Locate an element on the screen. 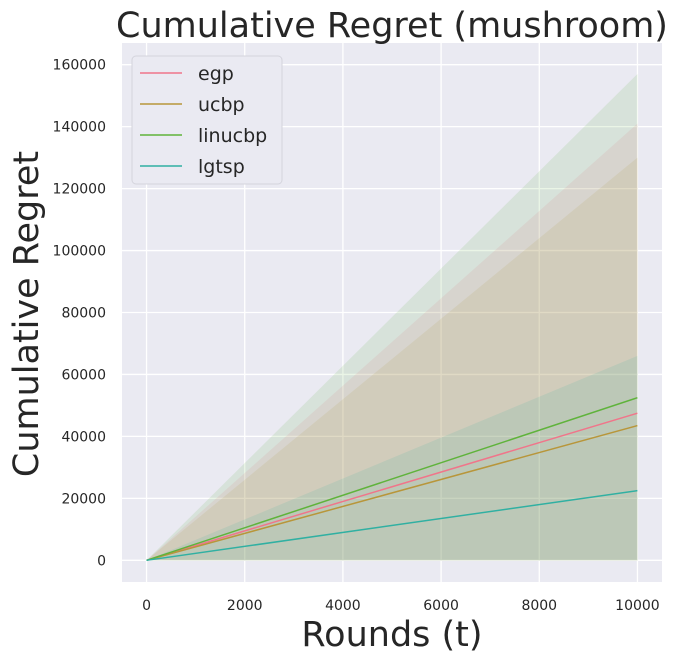  y-tick-label: 0 is located at coordinates (101, 561).